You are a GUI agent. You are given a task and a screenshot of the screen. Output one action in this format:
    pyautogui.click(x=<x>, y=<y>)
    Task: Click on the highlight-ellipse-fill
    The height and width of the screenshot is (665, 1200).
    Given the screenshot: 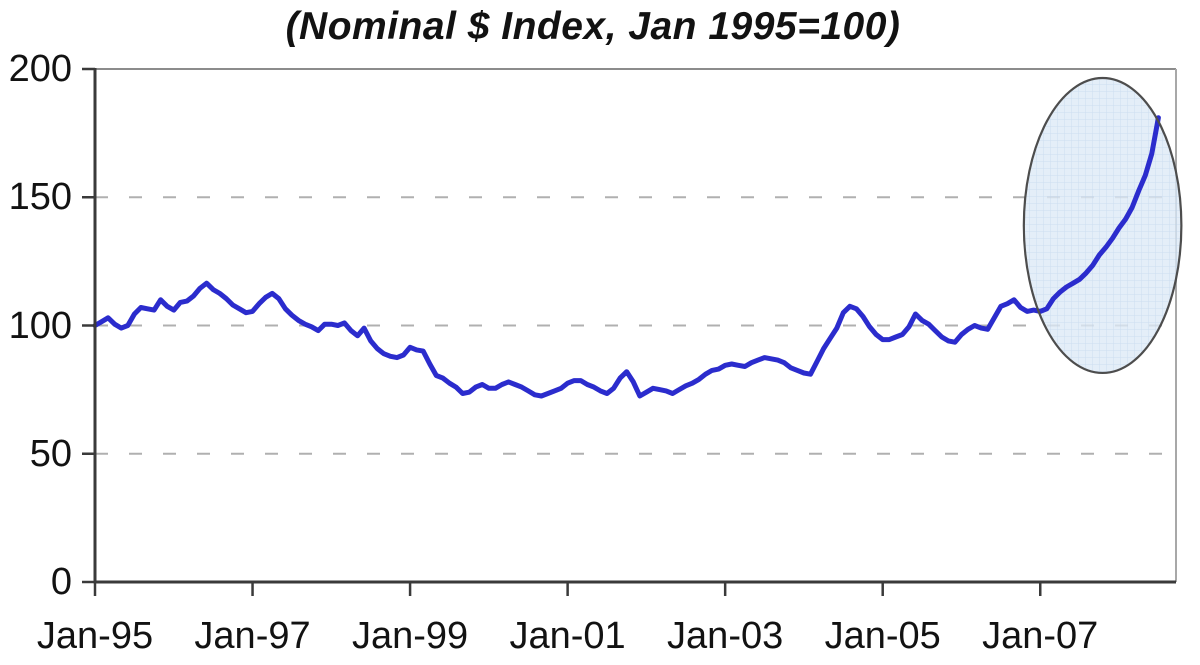 What is the action you would take?
    pyautogui.click(x=1102, y=225)
    